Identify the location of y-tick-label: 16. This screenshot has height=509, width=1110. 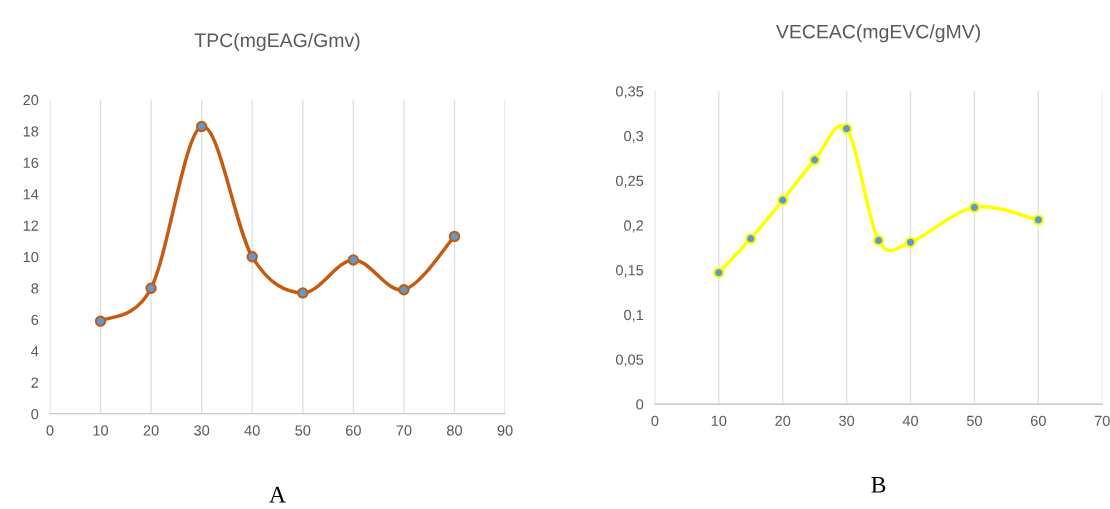
(31, 162).